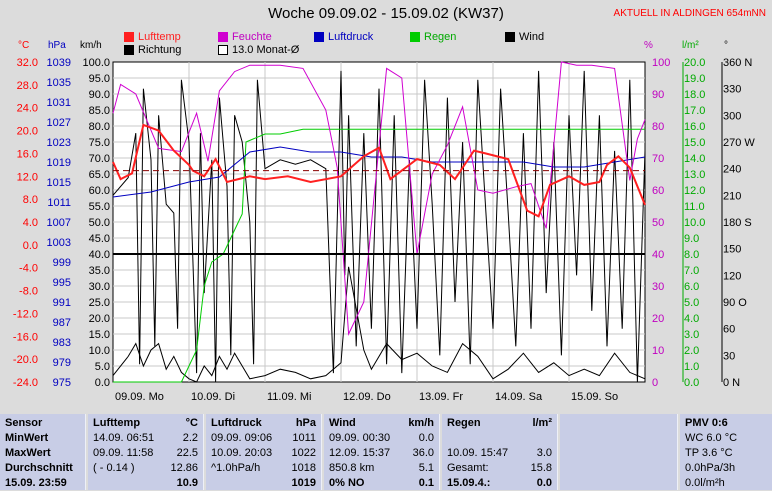  I want to click on x-tick-label: 13.09. Fr, so click(441, 397).